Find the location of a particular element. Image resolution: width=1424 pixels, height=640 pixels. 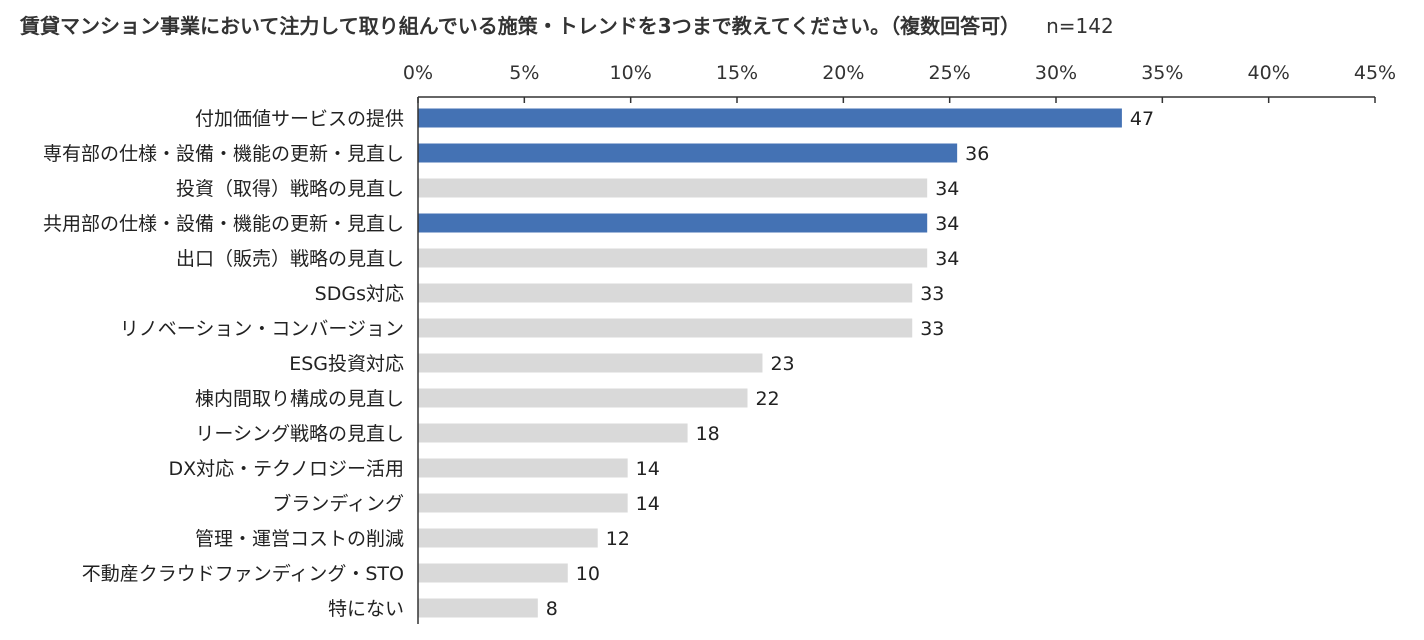

value-label: 23 is located at coordinates (782, 364).